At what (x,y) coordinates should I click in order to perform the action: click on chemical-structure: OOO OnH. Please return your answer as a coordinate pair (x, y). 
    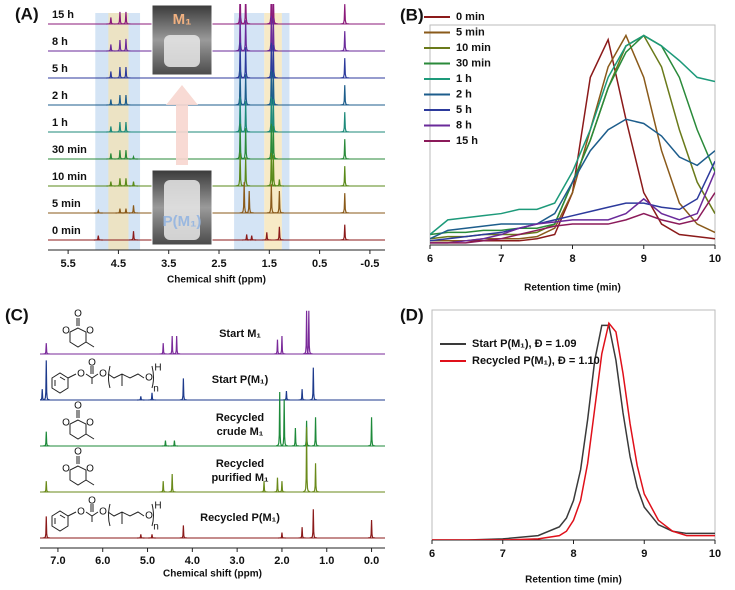
    Looking at the image, I should click on (106, 376).